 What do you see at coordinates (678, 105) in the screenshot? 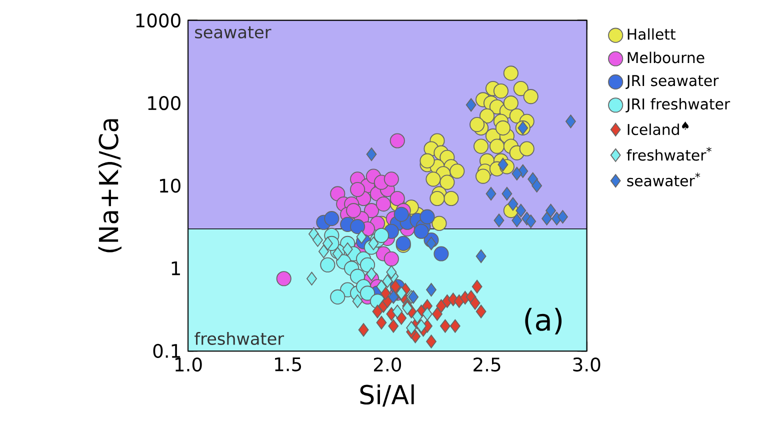
I see `legend-label: JRI freshwater` at bounding box center [678, 105].